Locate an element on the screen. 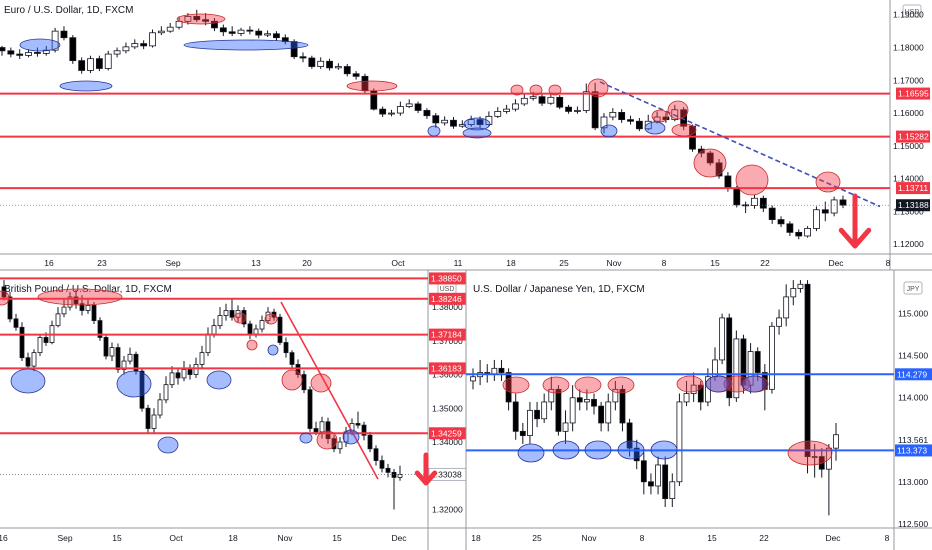 Image resolution: width=932 pixels, height=550 pixels. gbpusd-x-tick-label: 15 is located at coordinates (117, 538).